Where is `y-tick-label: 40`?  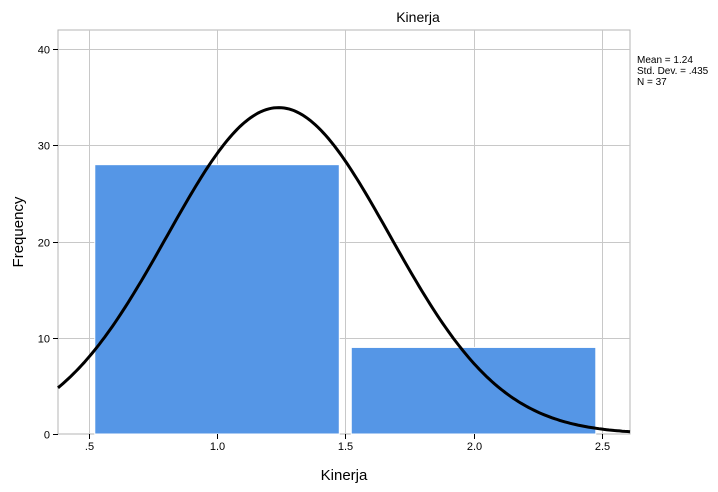
y-tick-label: 40 is located at coordinates (44, 51).